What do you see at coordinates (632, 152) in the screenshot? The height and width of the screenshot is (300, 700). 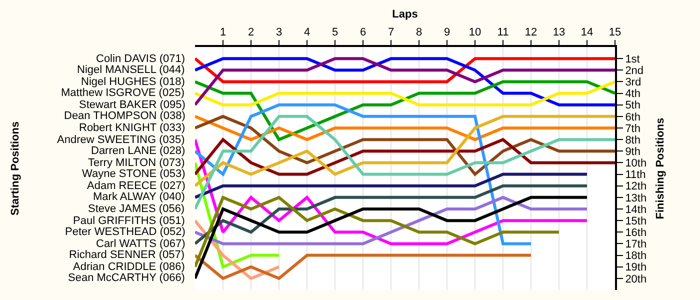 I see `y2-tick-label: 9th` at bounding box center [632, 152].